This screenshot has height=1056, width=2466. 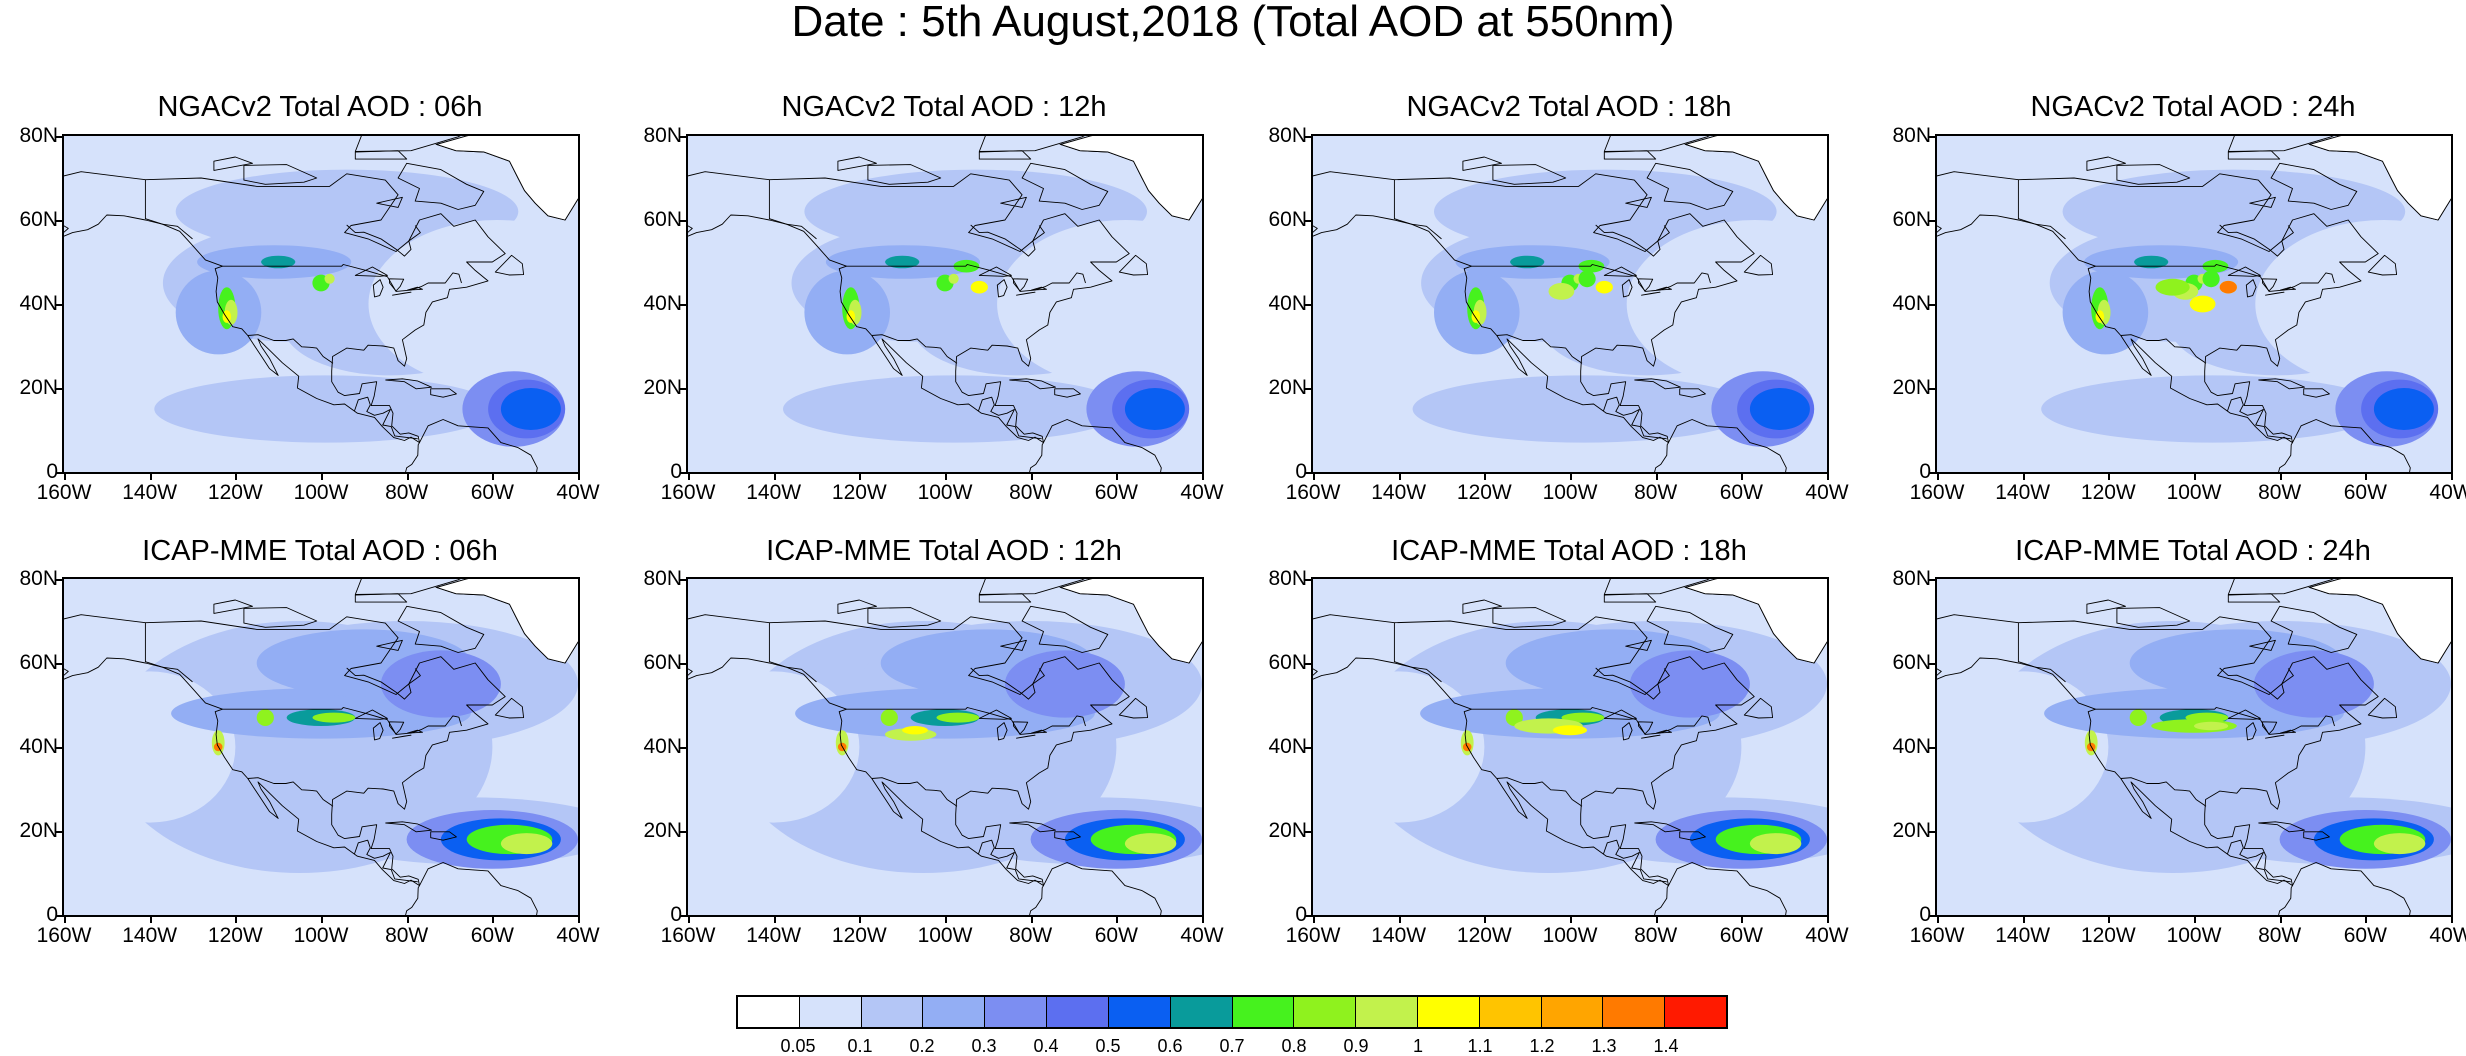 What do you see at coordinates (1417, 1046) in the screenshot?
I see `colorbar-label: 1` at bounding box center [1417, 1046].